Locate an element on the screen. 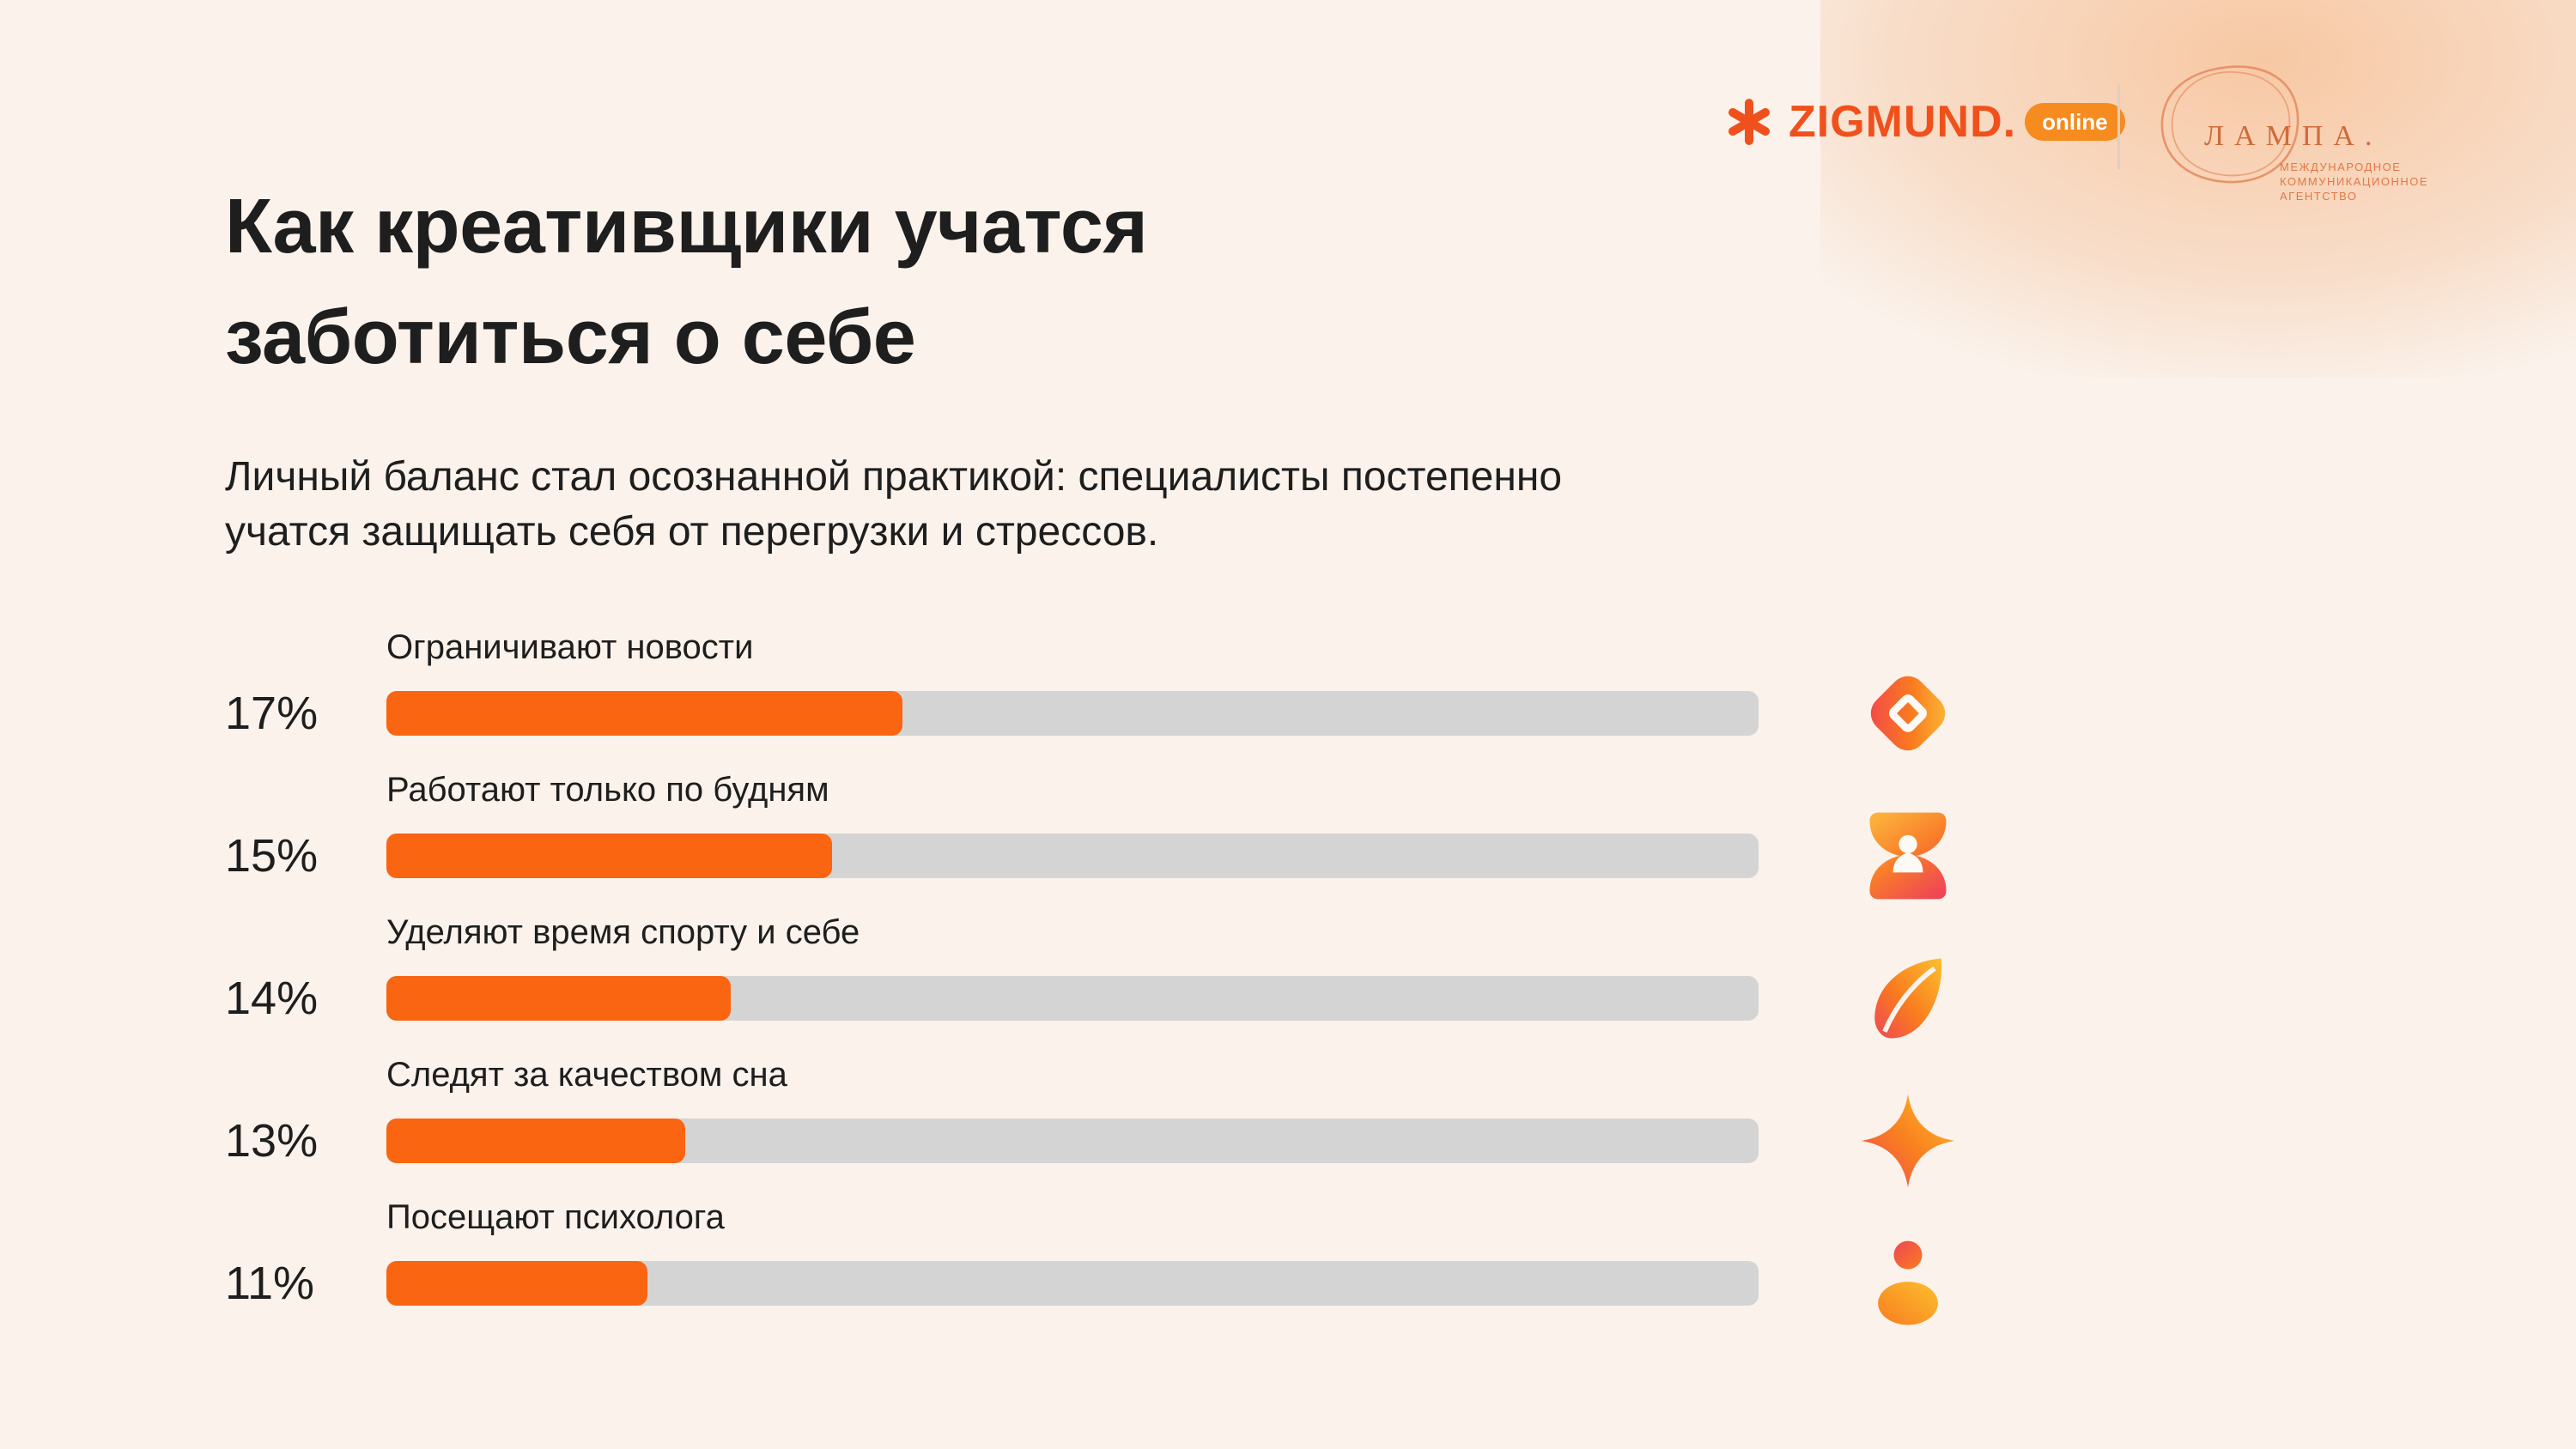 This screenshot has height=1449, width=2576. bar-row: 13% Следят за качеством сна is located at coordinates (1169, 1123).